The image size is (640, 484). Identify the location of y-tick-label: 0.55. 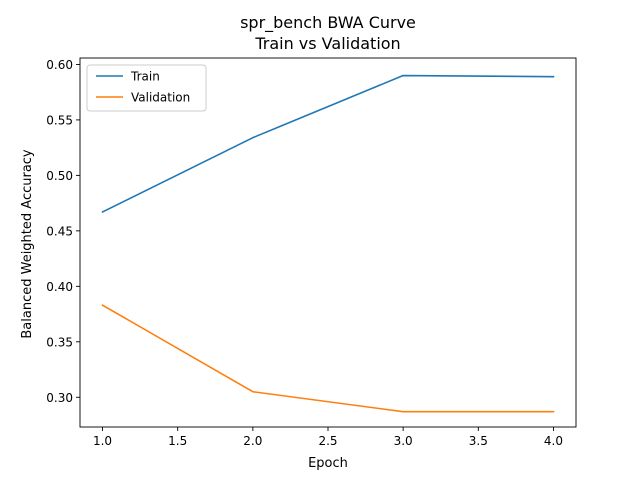
(59, 120).